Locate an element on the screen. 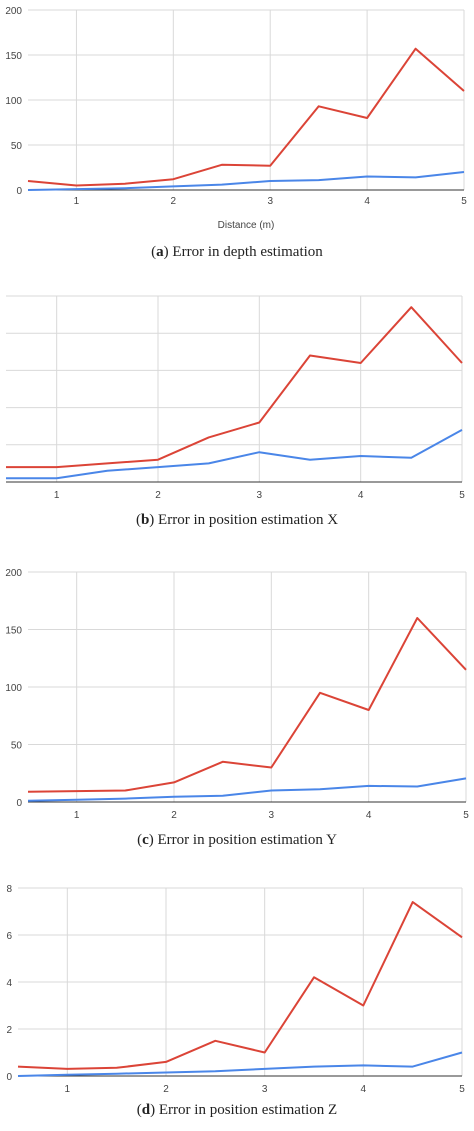  caption-text: Error in depth estimation is located at coordinates (247, 252).